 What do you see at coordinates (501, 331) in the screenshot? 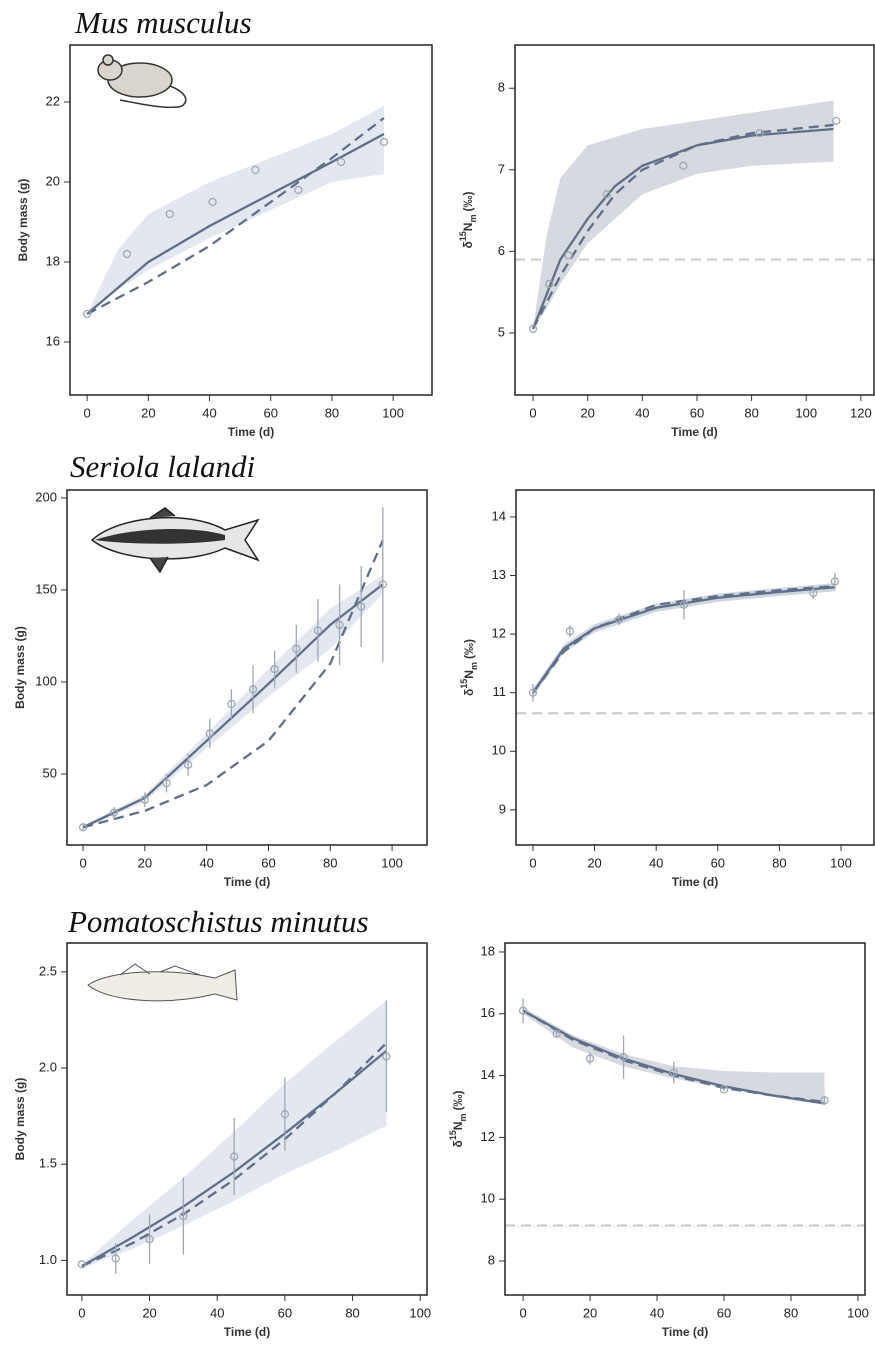
I see `y-tick-label: 5` at bounding box center [501, 331].